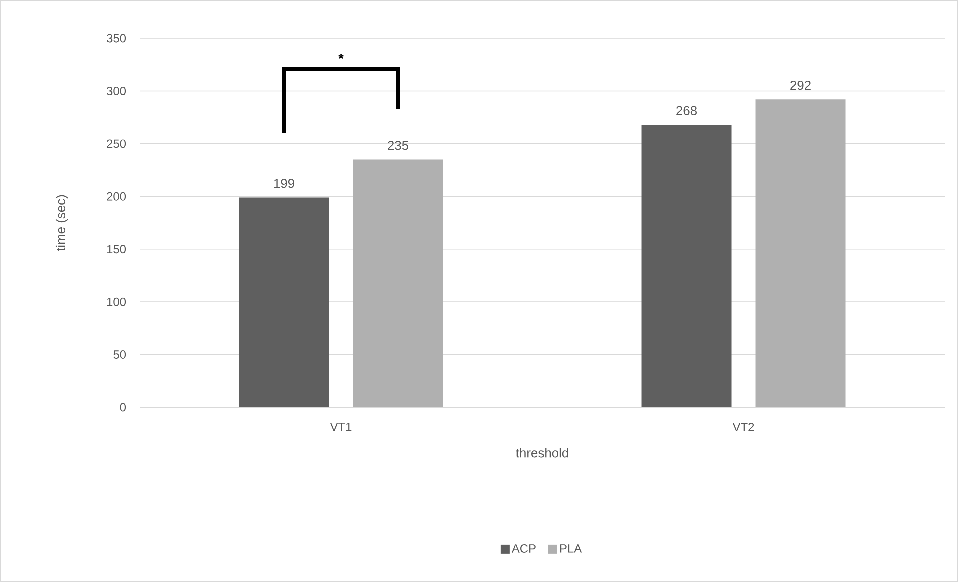 This screenshot has height=583, width=960. I want to click on data-label: 292, so click(800, 85).